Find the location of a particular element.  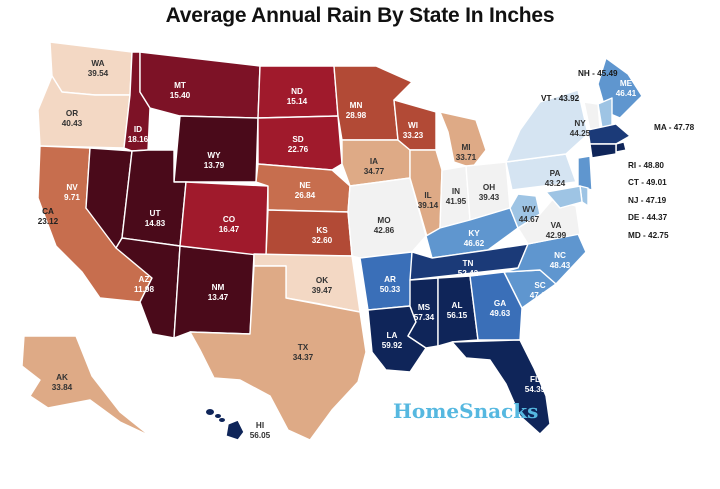

state-value-wy: 13.79 is located at coordinates (214, 165).